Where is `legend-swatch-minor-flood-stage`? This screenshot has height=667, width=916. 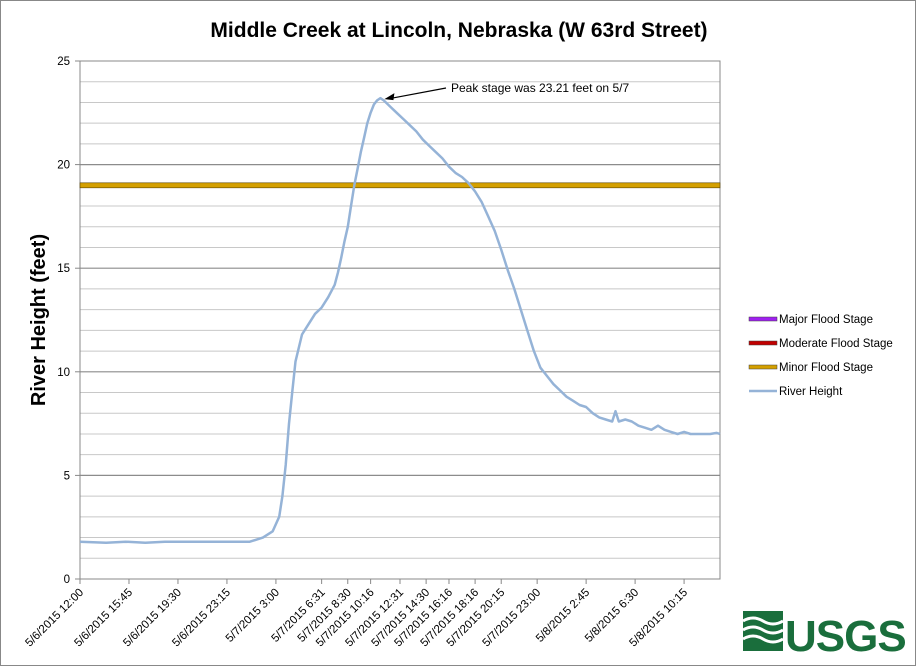
legend-swatch-minor-flood-stage is located at coordinates (763, 367).